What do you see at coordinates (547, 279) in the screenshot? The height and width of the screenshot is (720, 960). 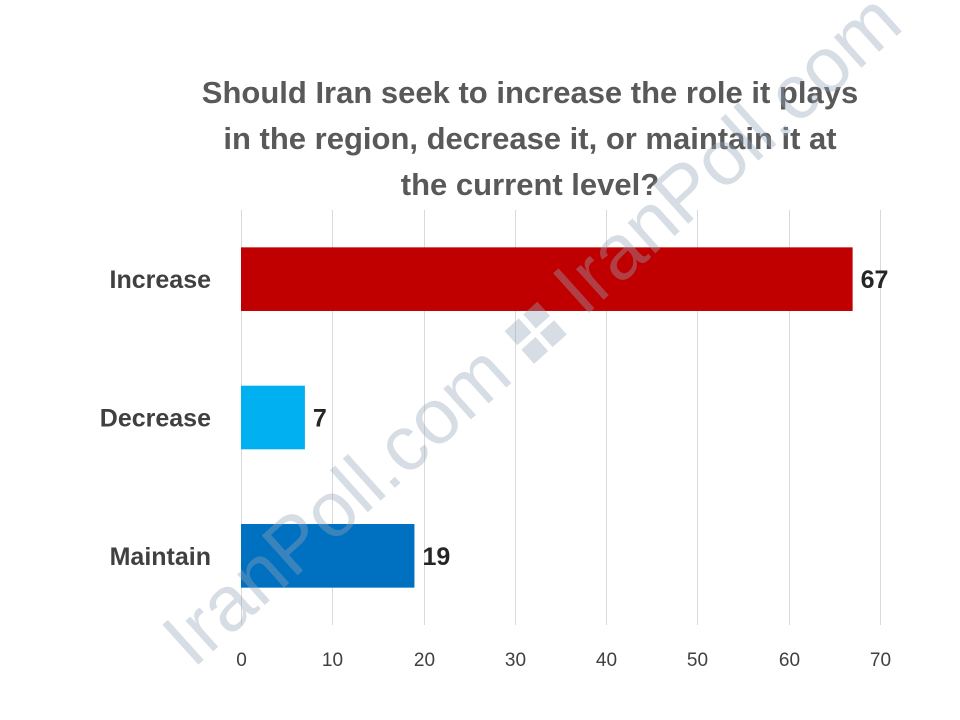 I see `bar-increase` at bounding box center [547, 279].